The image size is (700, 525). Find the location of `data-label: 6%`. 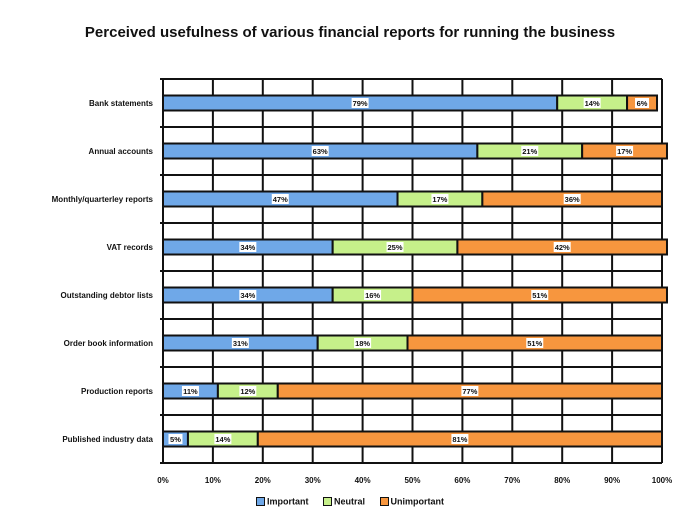

data-label: 6% is located at coordinates (642, 103).